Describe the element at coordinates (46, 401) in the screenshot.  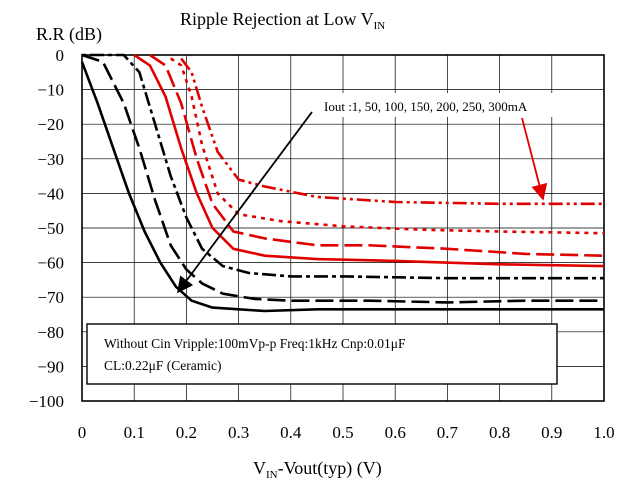
I see `y-tick-label: −100` at that location.